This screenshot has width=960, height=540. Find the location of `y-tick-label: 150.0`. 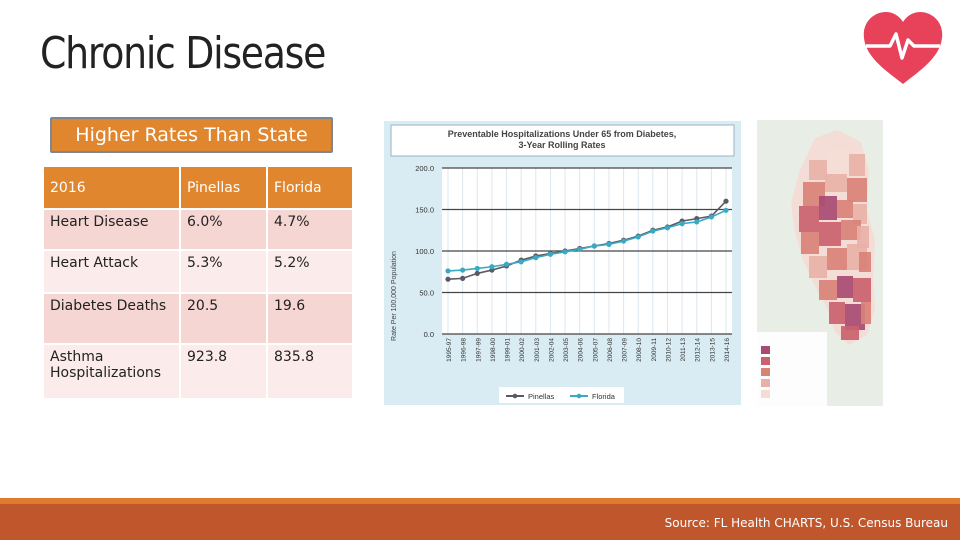

y-tick-label: 150.0 is located at coordinates (424, 210).